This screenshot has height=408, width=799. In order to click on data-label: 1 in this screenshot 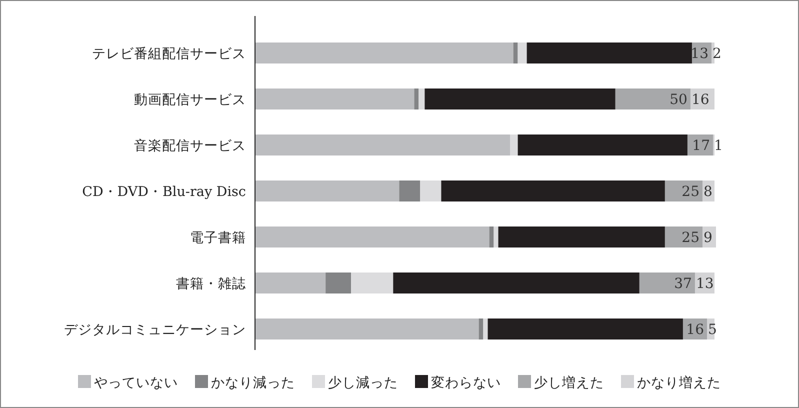, I will do `click(718, 146)`.